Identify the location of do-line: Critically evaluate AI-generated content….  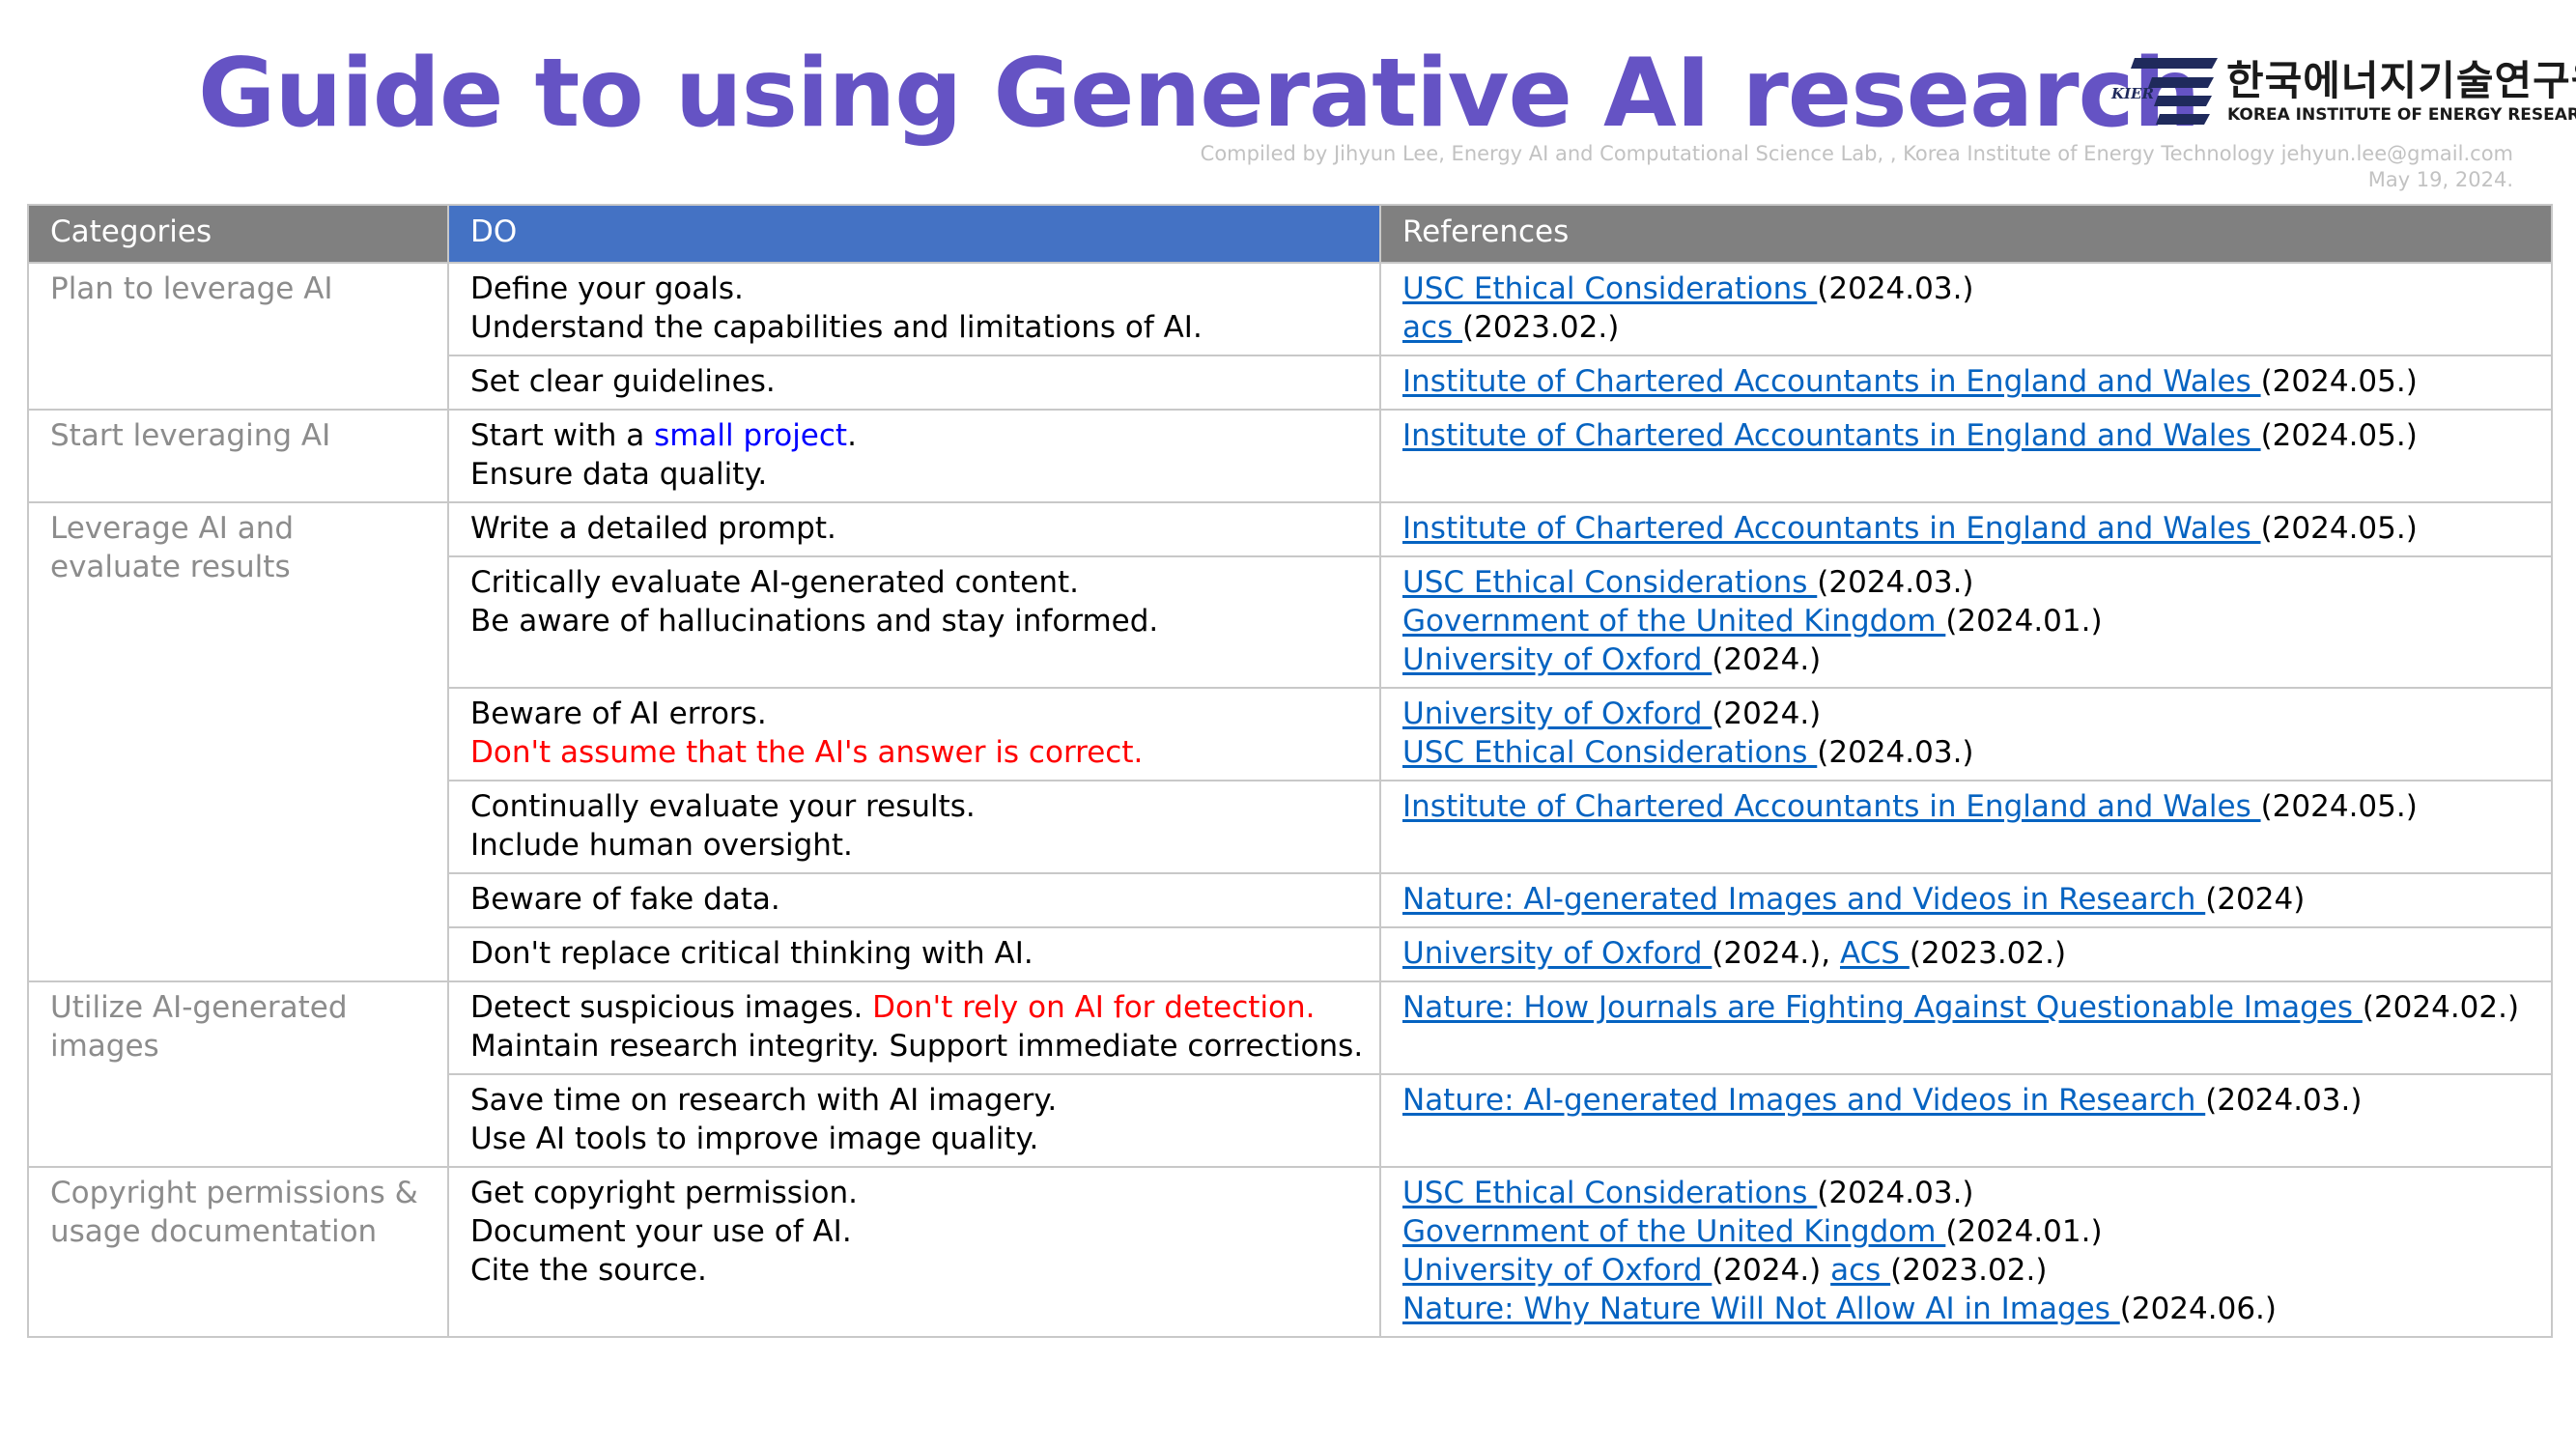
(775, 582).